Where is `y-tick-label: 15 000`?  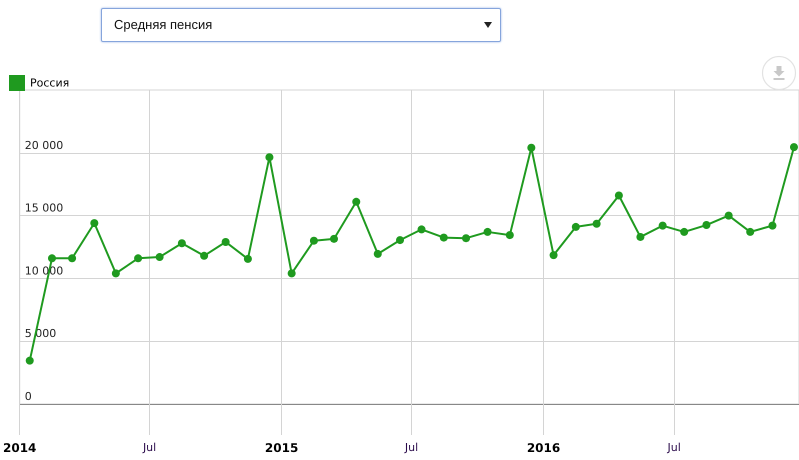 y-tick-label: 15 000 is located at coordinates (44, 208).